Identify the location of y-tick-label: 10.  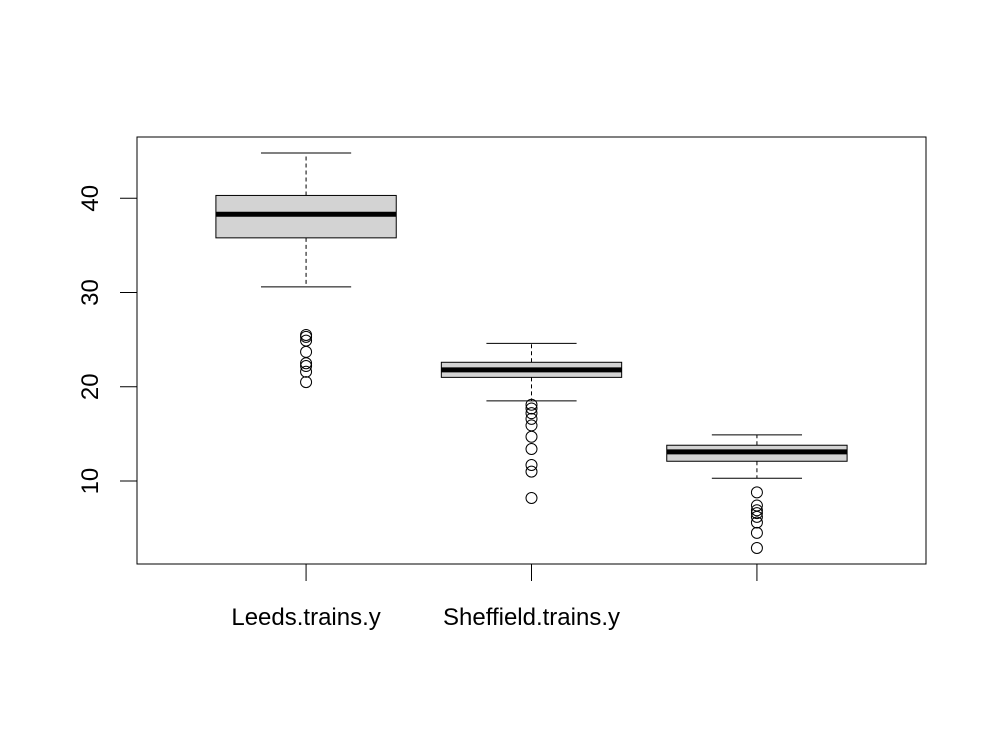
(90, 481).